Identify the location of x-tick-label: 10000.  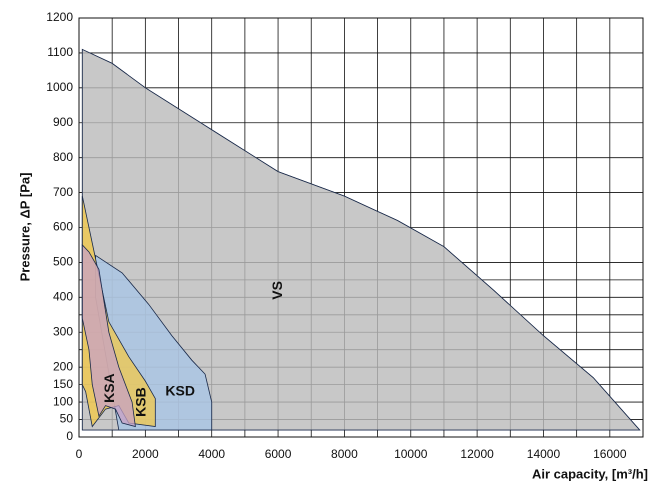
(411, 454).